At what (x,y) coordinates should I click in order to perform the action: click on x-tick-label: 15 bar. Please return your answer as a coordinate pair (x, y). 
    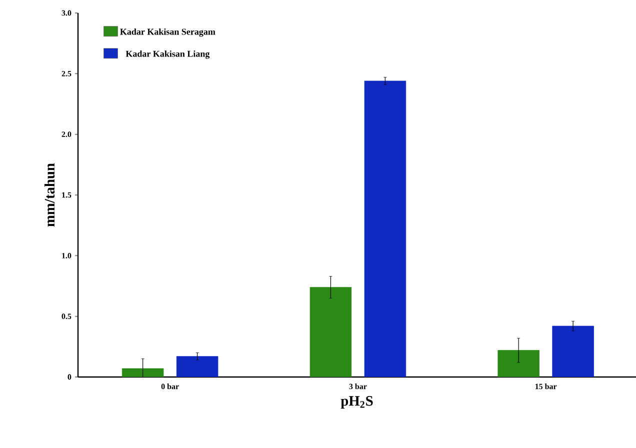
    Looking at the image, I should click on (546, 387).